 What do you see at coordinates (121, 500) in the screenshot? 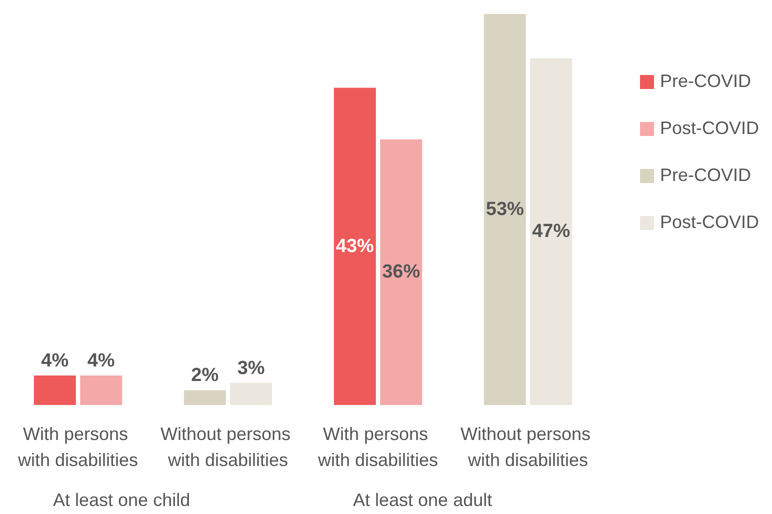
I see `text: At least one child` at bounding box center [121, 500].